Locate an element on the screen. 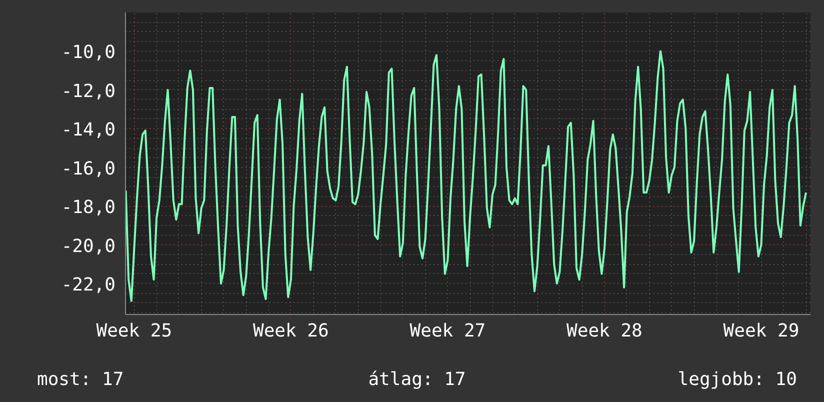 The width and height of the screenshot is (824, 402). x-tick-label: Week 29 is located at coordinates (761, 331).